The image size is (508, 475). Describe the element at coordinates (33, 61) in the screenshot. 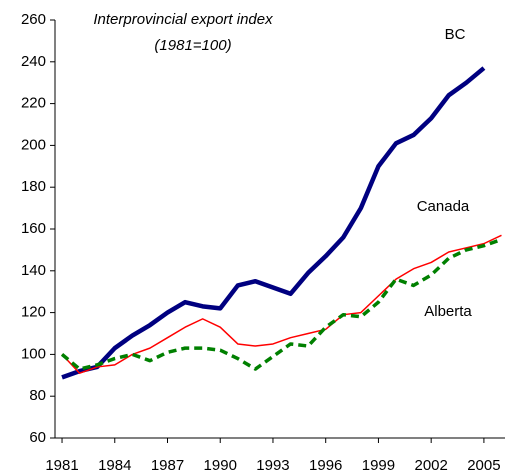

I see `y-tick-label: 240` at that location.